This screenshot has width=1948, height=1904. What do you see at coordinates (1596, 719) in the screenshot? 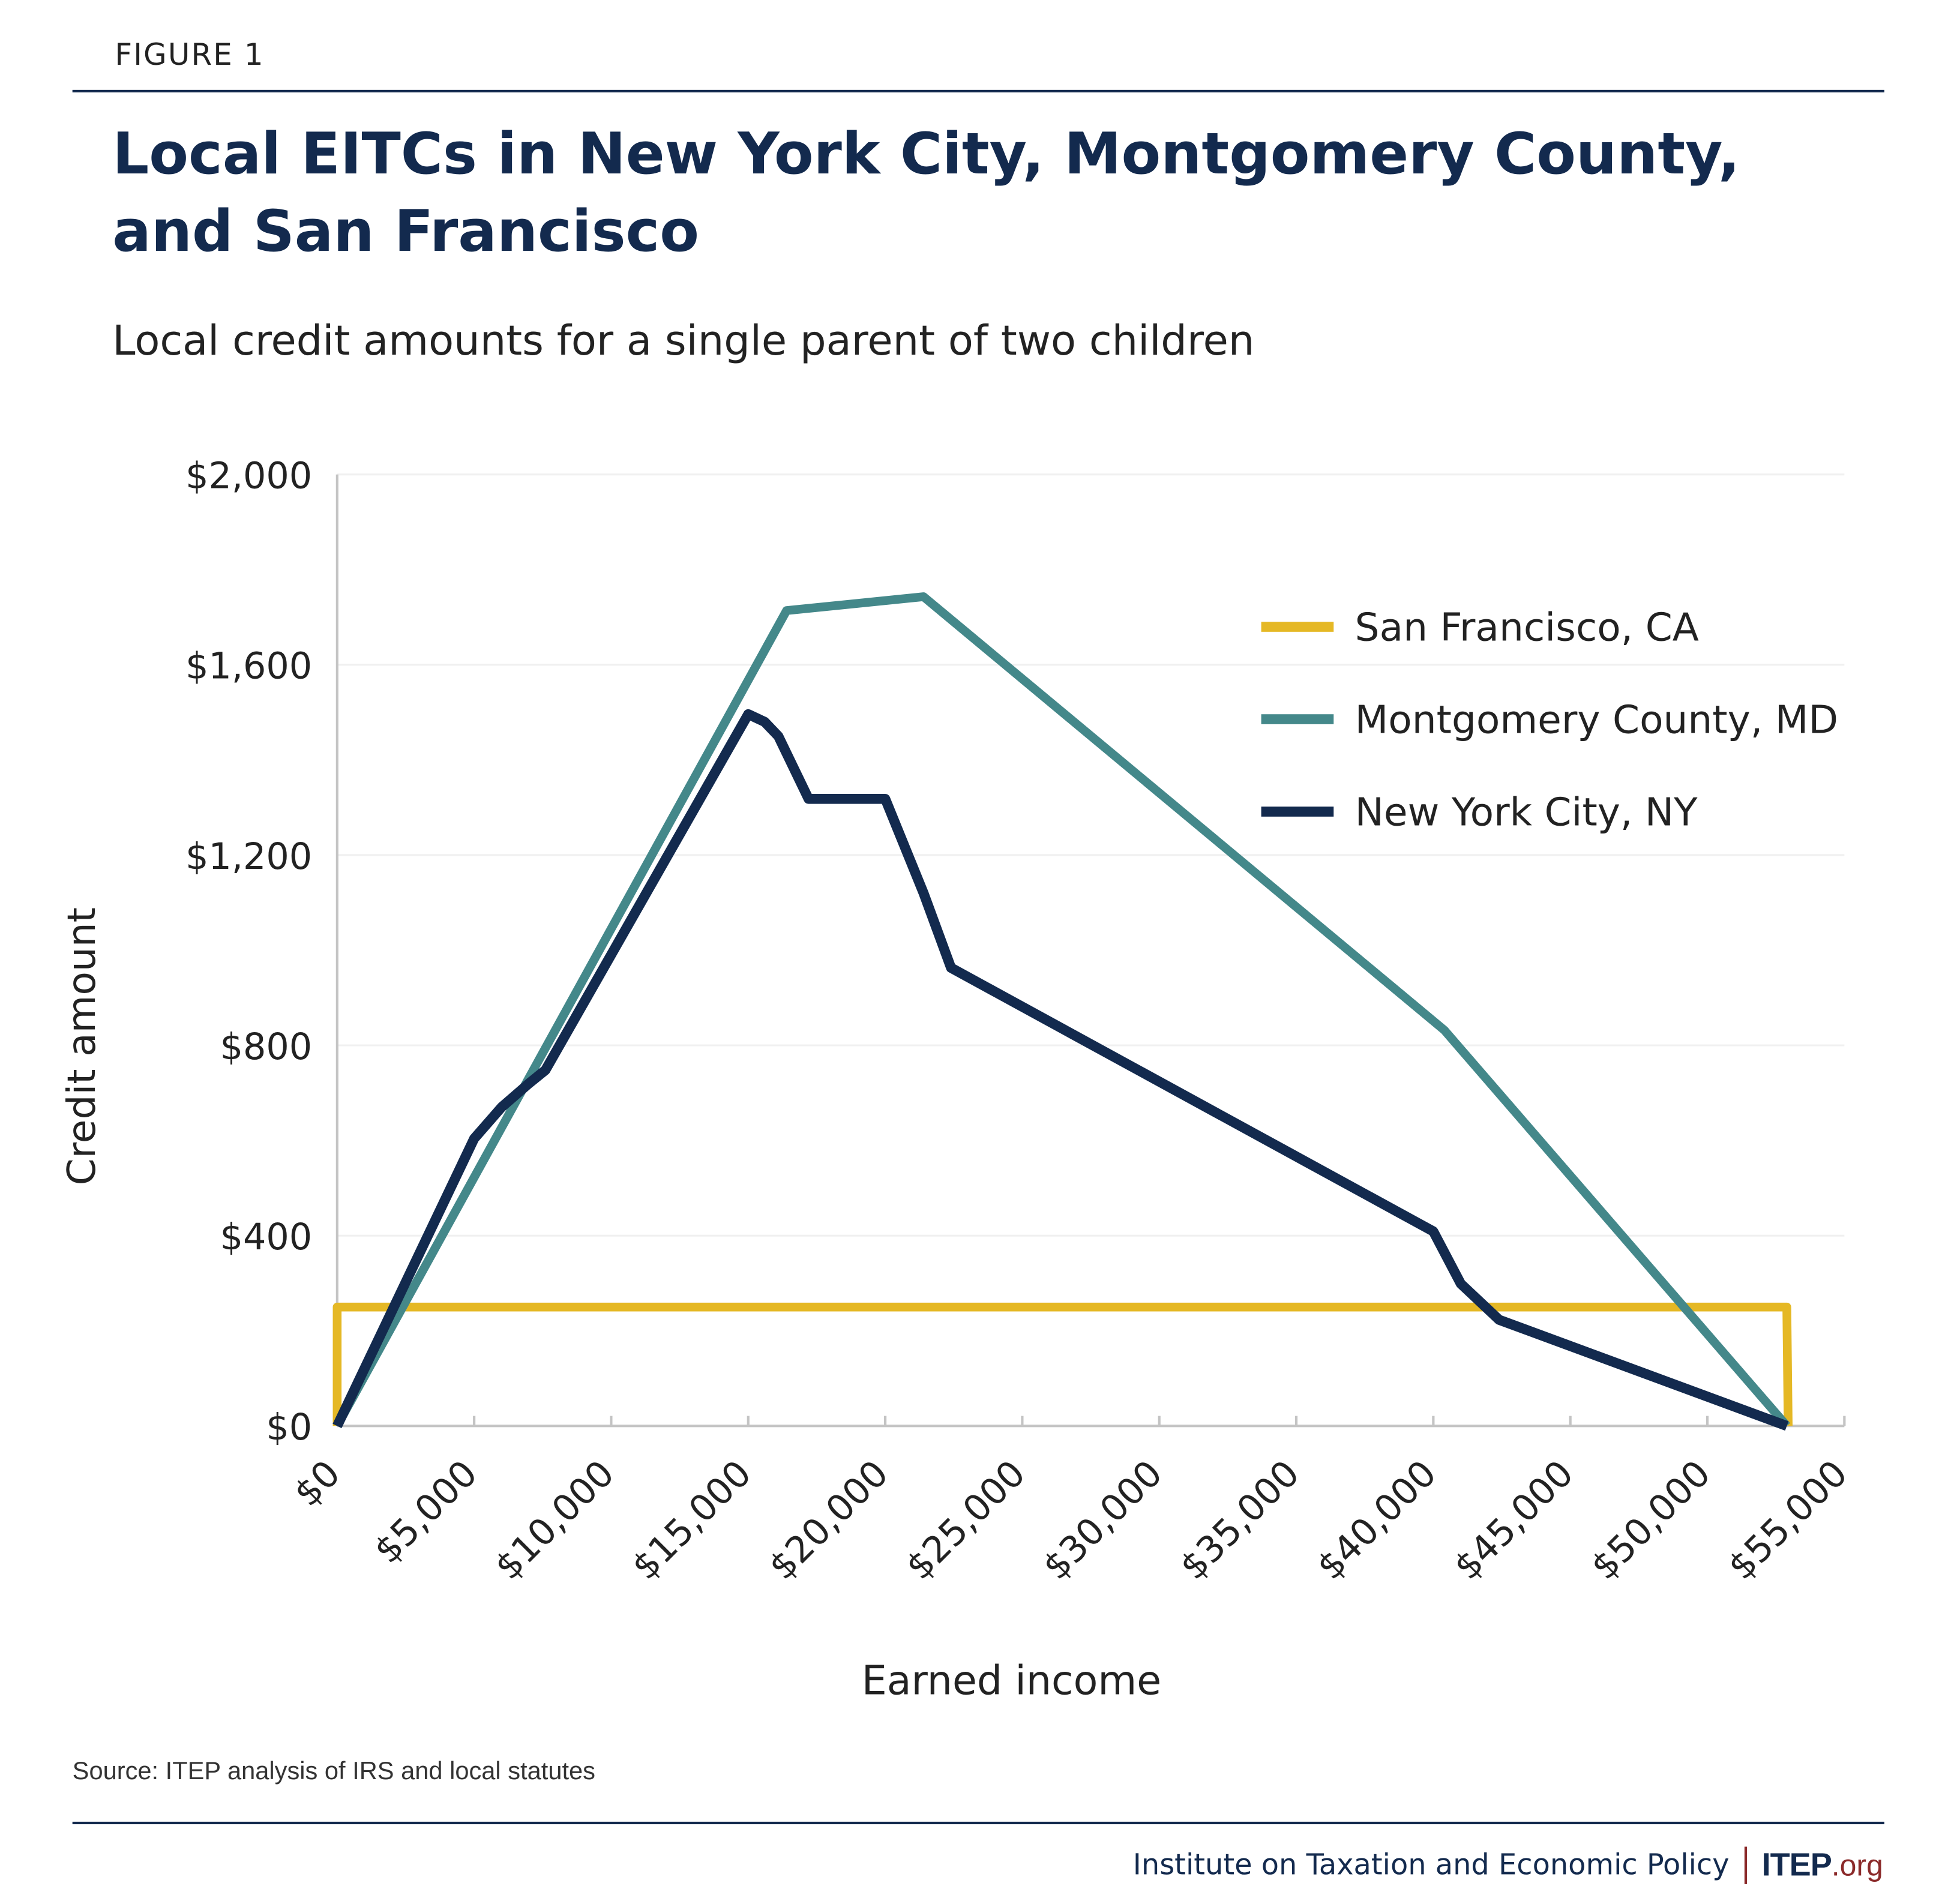
I see `legend-label: Montgomery County, MD` at bounding box center [1596, 719].